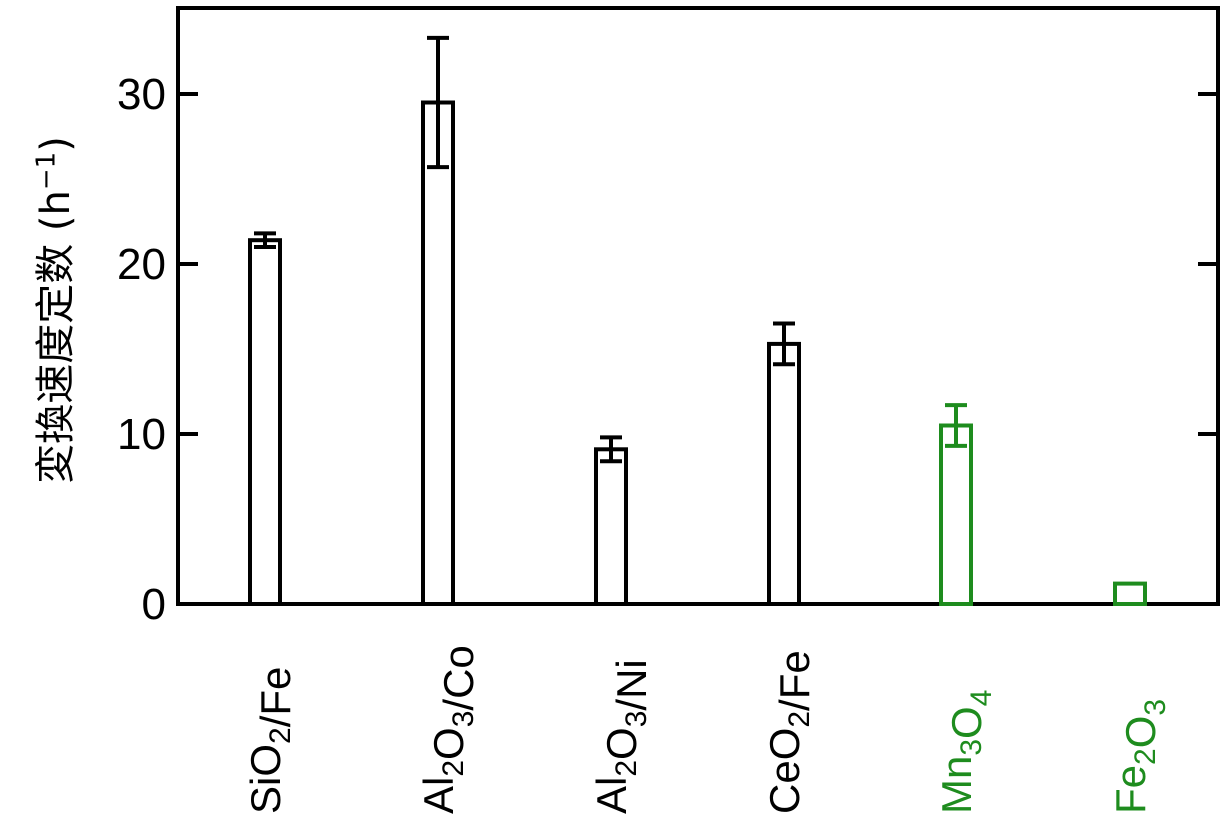  I want to click on x-tick-label-sio2-fe: SiO2/Fe, so click(270, 740).